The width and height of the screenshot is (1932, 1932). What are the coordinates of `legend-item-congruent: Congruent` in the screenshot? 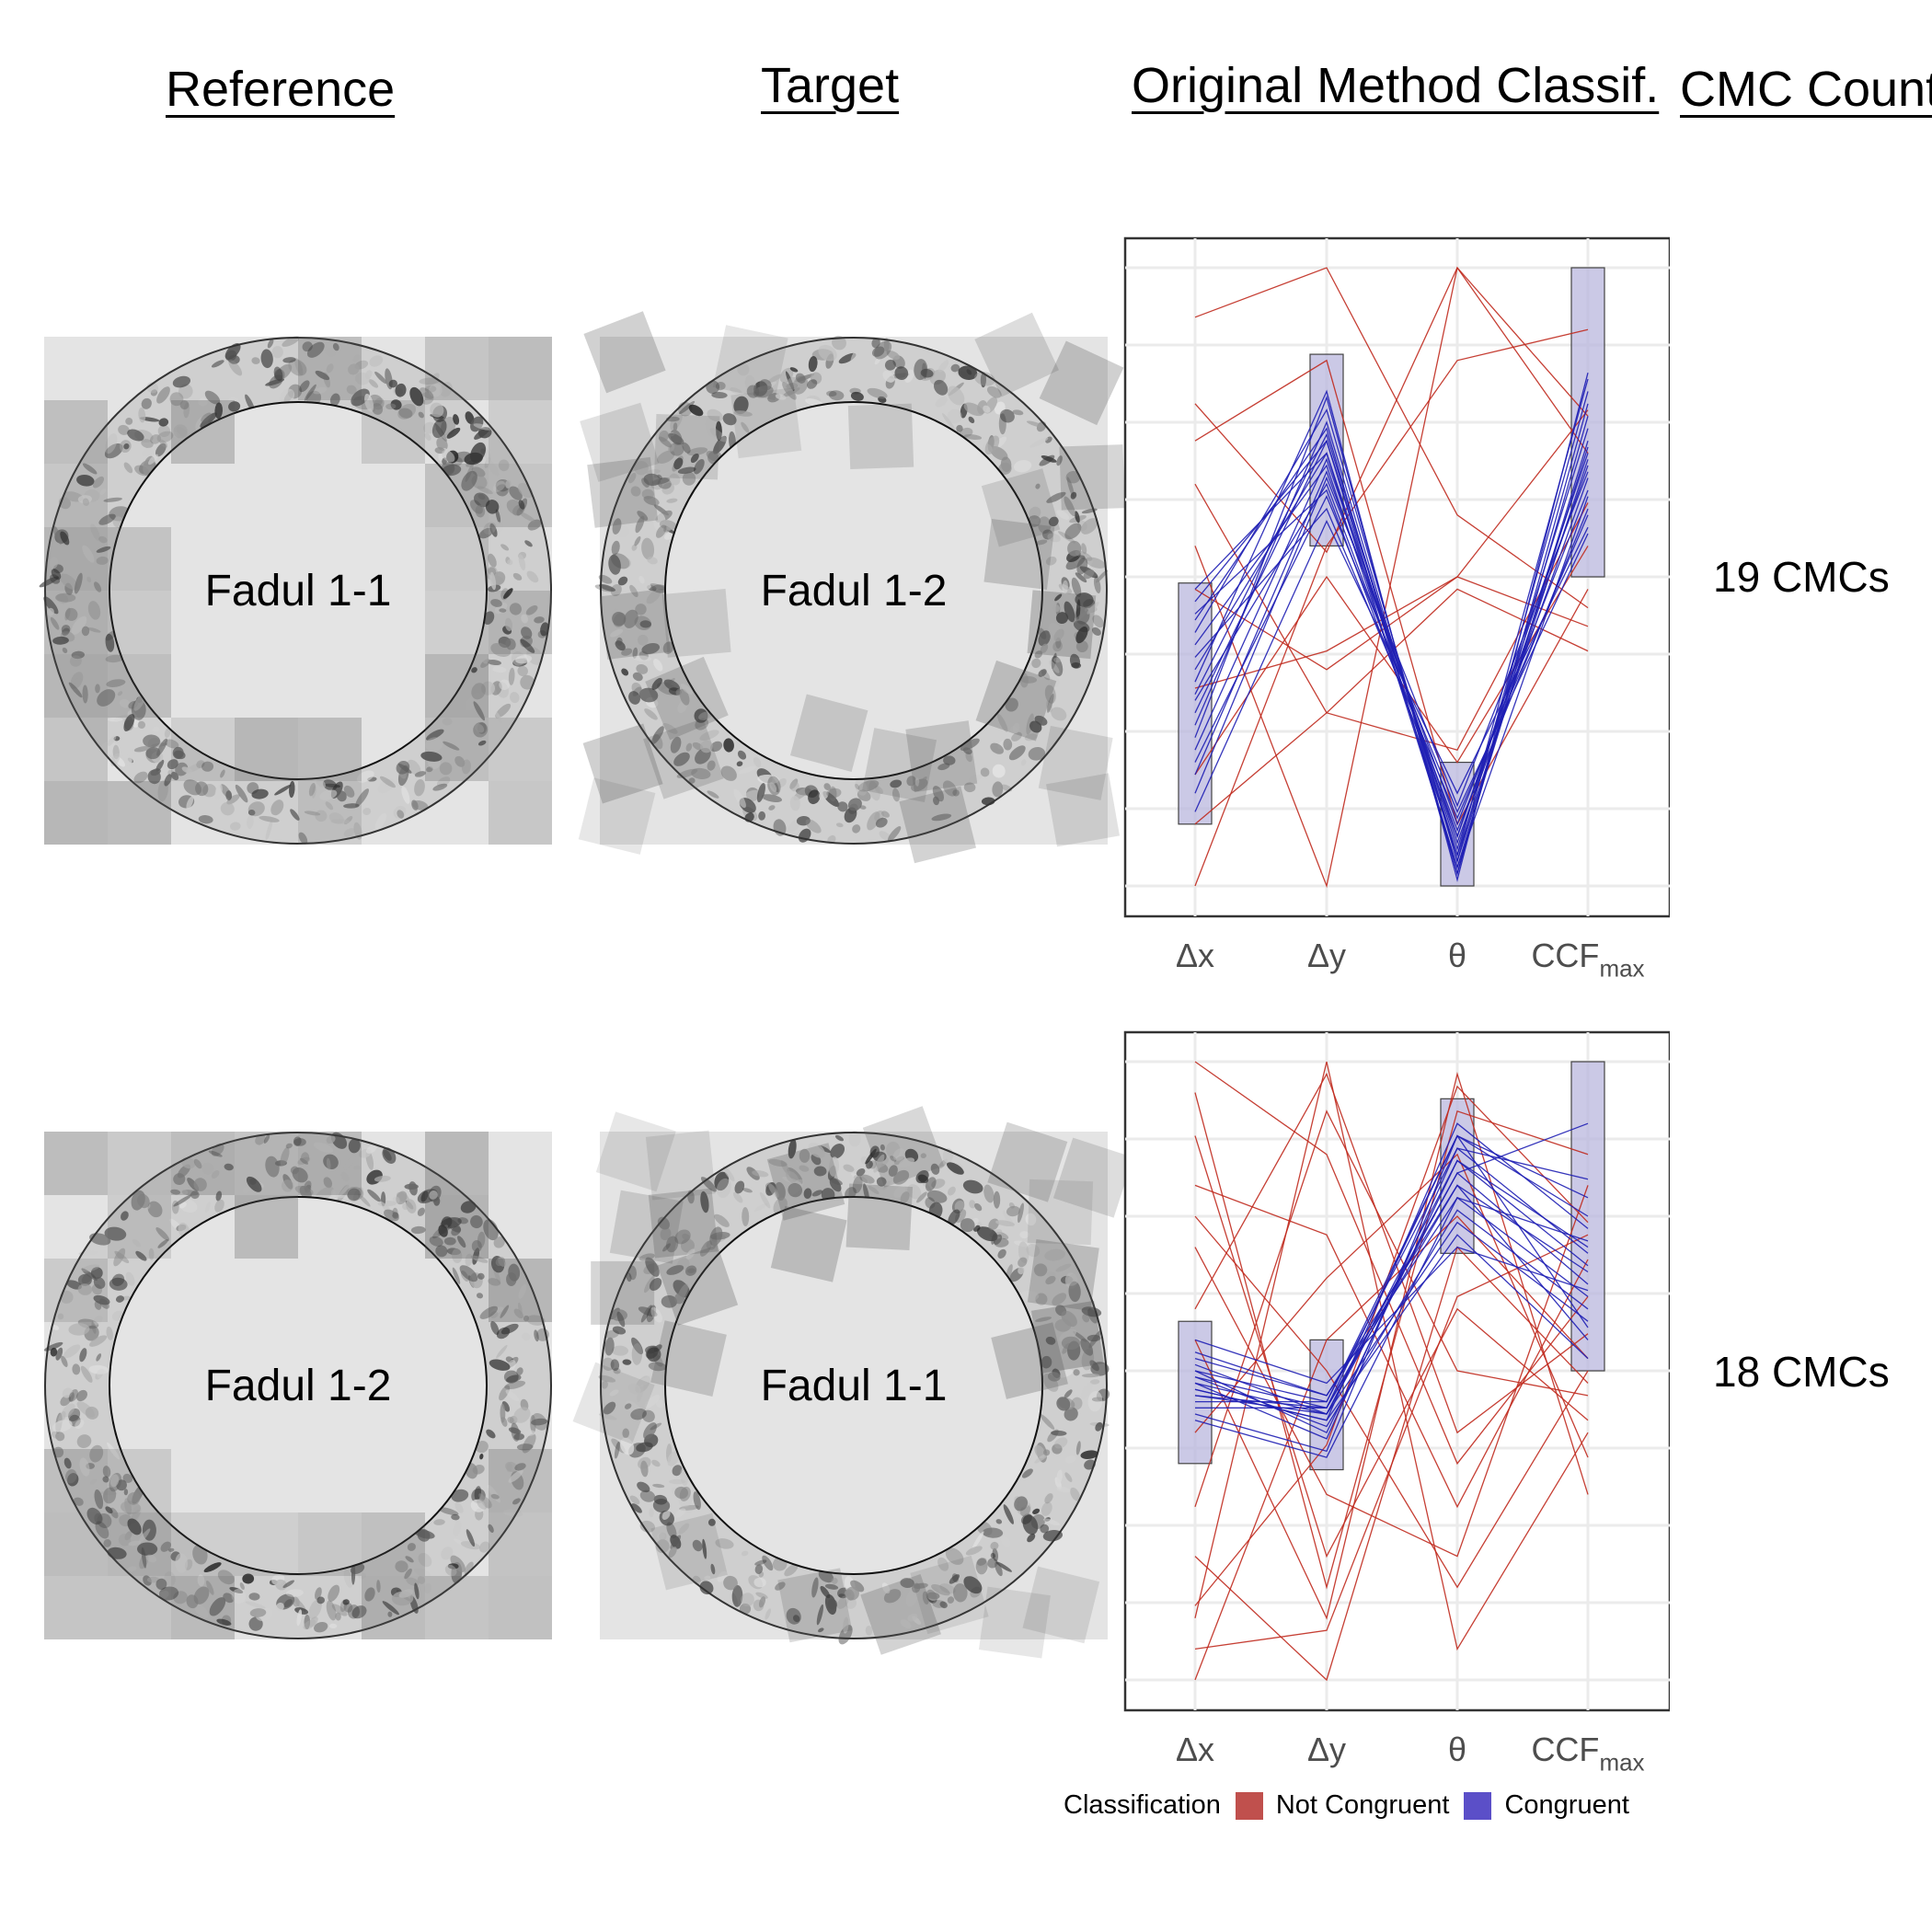 It's located at (1566, 1805).